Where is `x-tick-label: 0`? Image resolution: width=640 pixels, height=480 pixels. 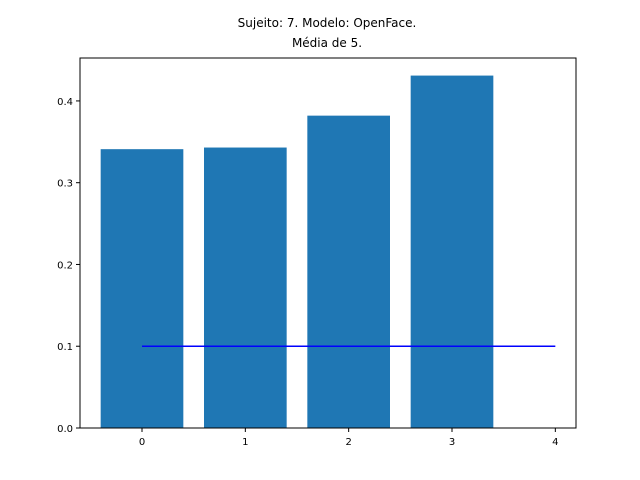
x-tick-label: 0 is located at coordinates (142, 442).